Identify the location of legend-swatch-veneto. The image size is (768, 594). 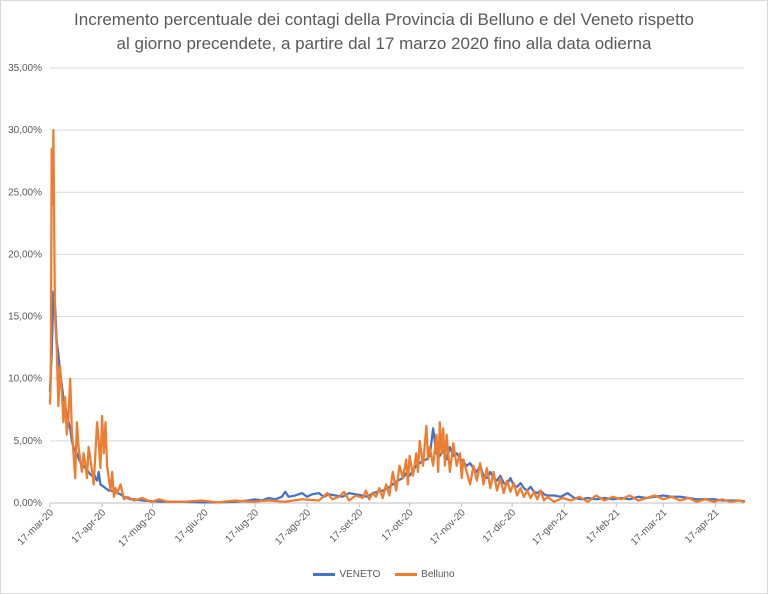
(324, 574).